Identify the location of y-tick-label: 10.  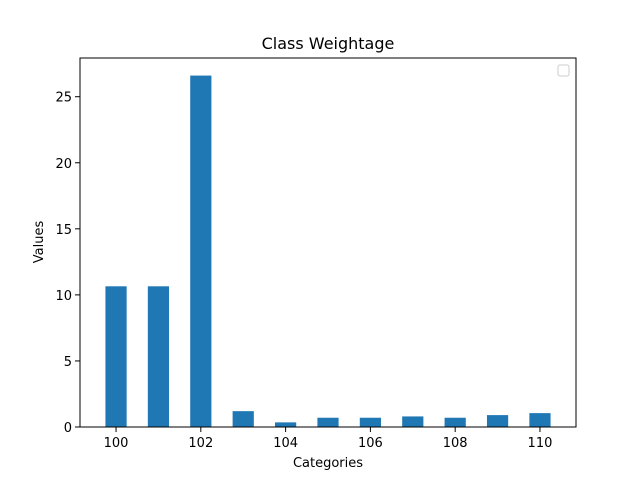
(63, 296).